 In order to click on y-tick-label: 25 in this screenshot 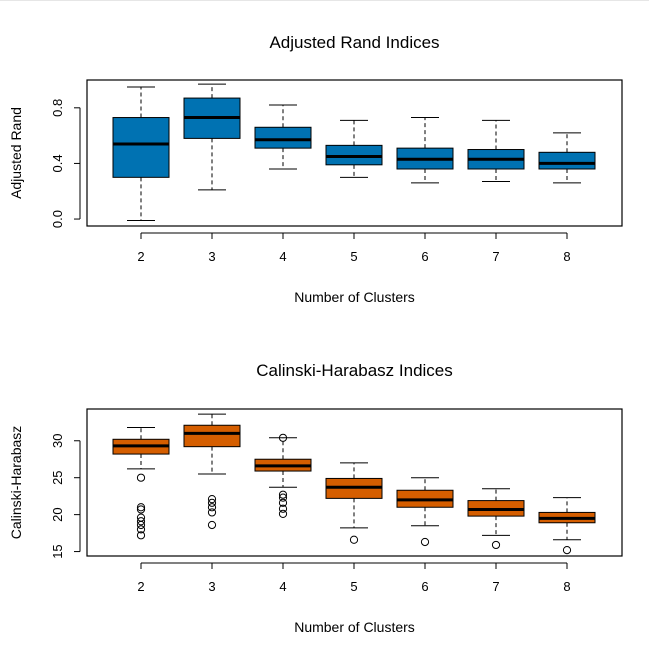, I will do `click(57, 477)`.